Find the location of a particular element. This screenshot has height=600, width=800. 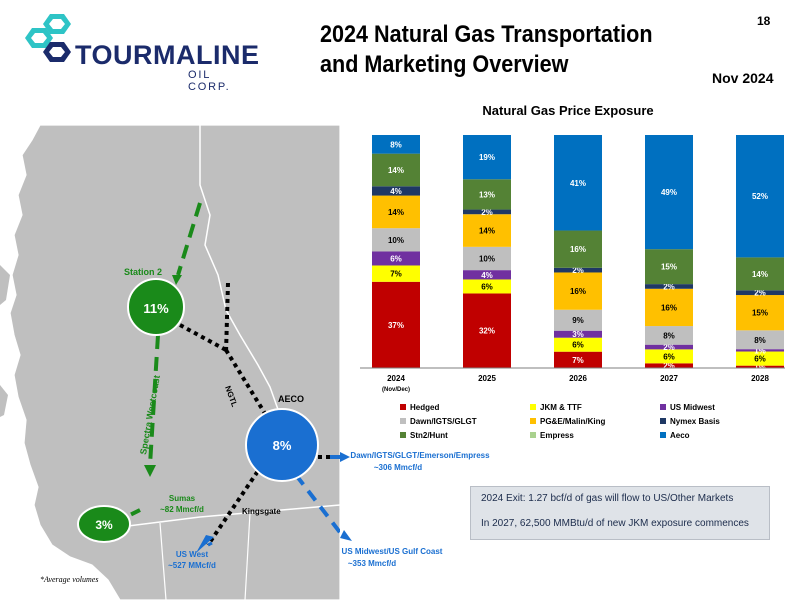

x-tick-label: 2027 is located at coordinates (669, 378).